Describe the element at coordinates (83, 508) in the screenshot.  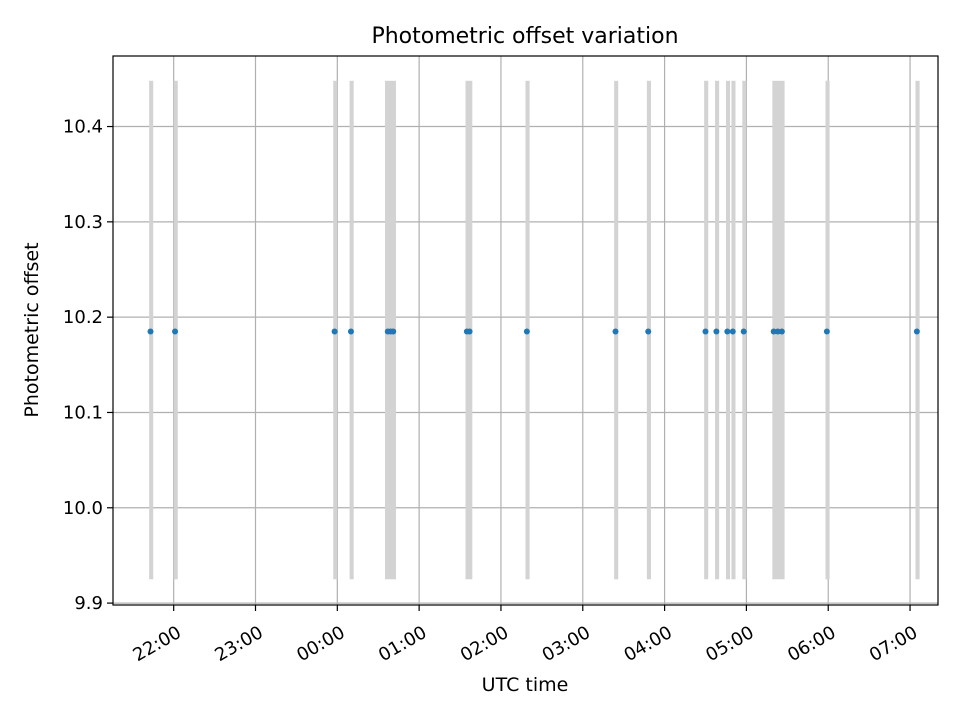
I see `y-tick-label: 10.0` at that location.